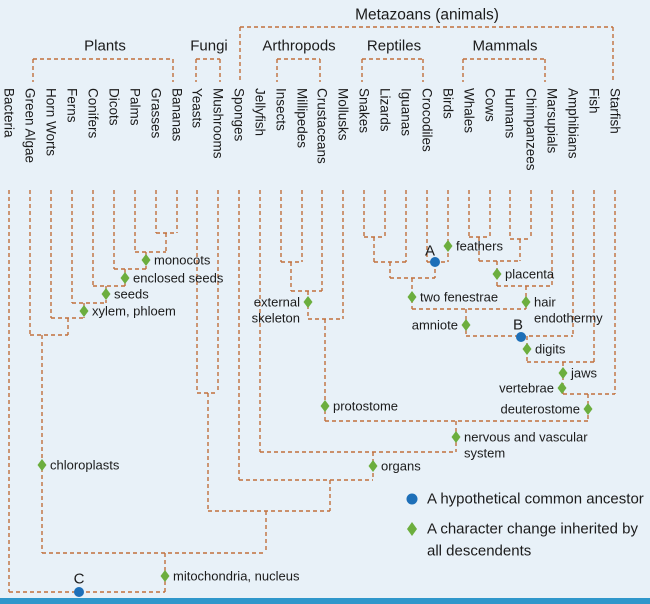  Describe the element at coordinates (406, 112) in the screenshot. I see `leaf-label-iguanas: Iguanas` at that location.